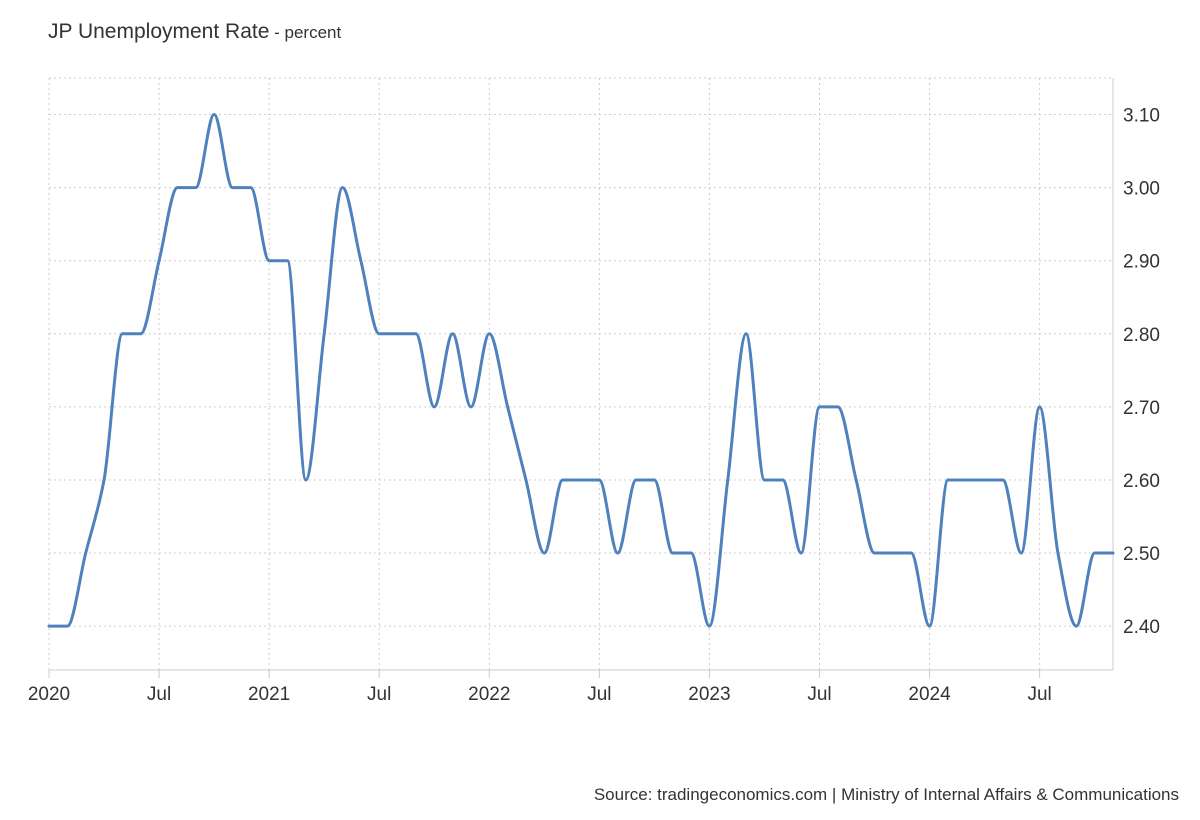 The width and height of the screenshot is (1200, 820). I want to click on chart-subtitle: - percent, so click(305, 32).